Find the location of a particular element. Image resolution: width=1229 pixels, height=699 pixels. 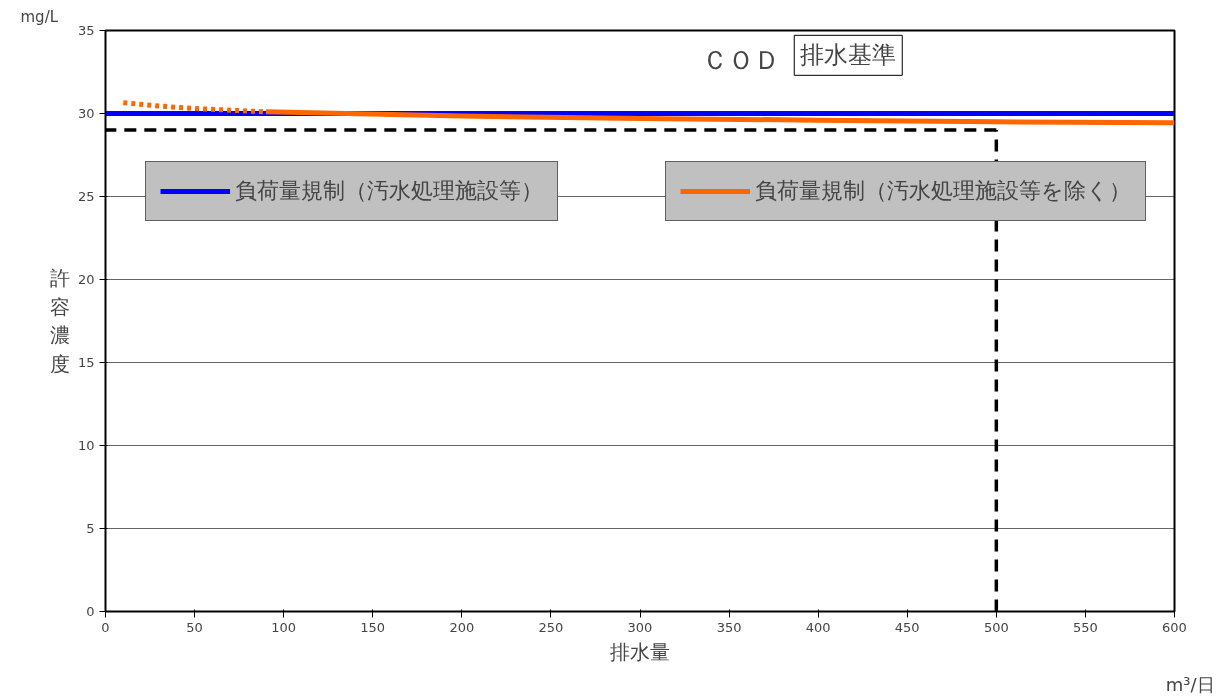

x-tick-label: 50 is located at coordinates (194, 627).